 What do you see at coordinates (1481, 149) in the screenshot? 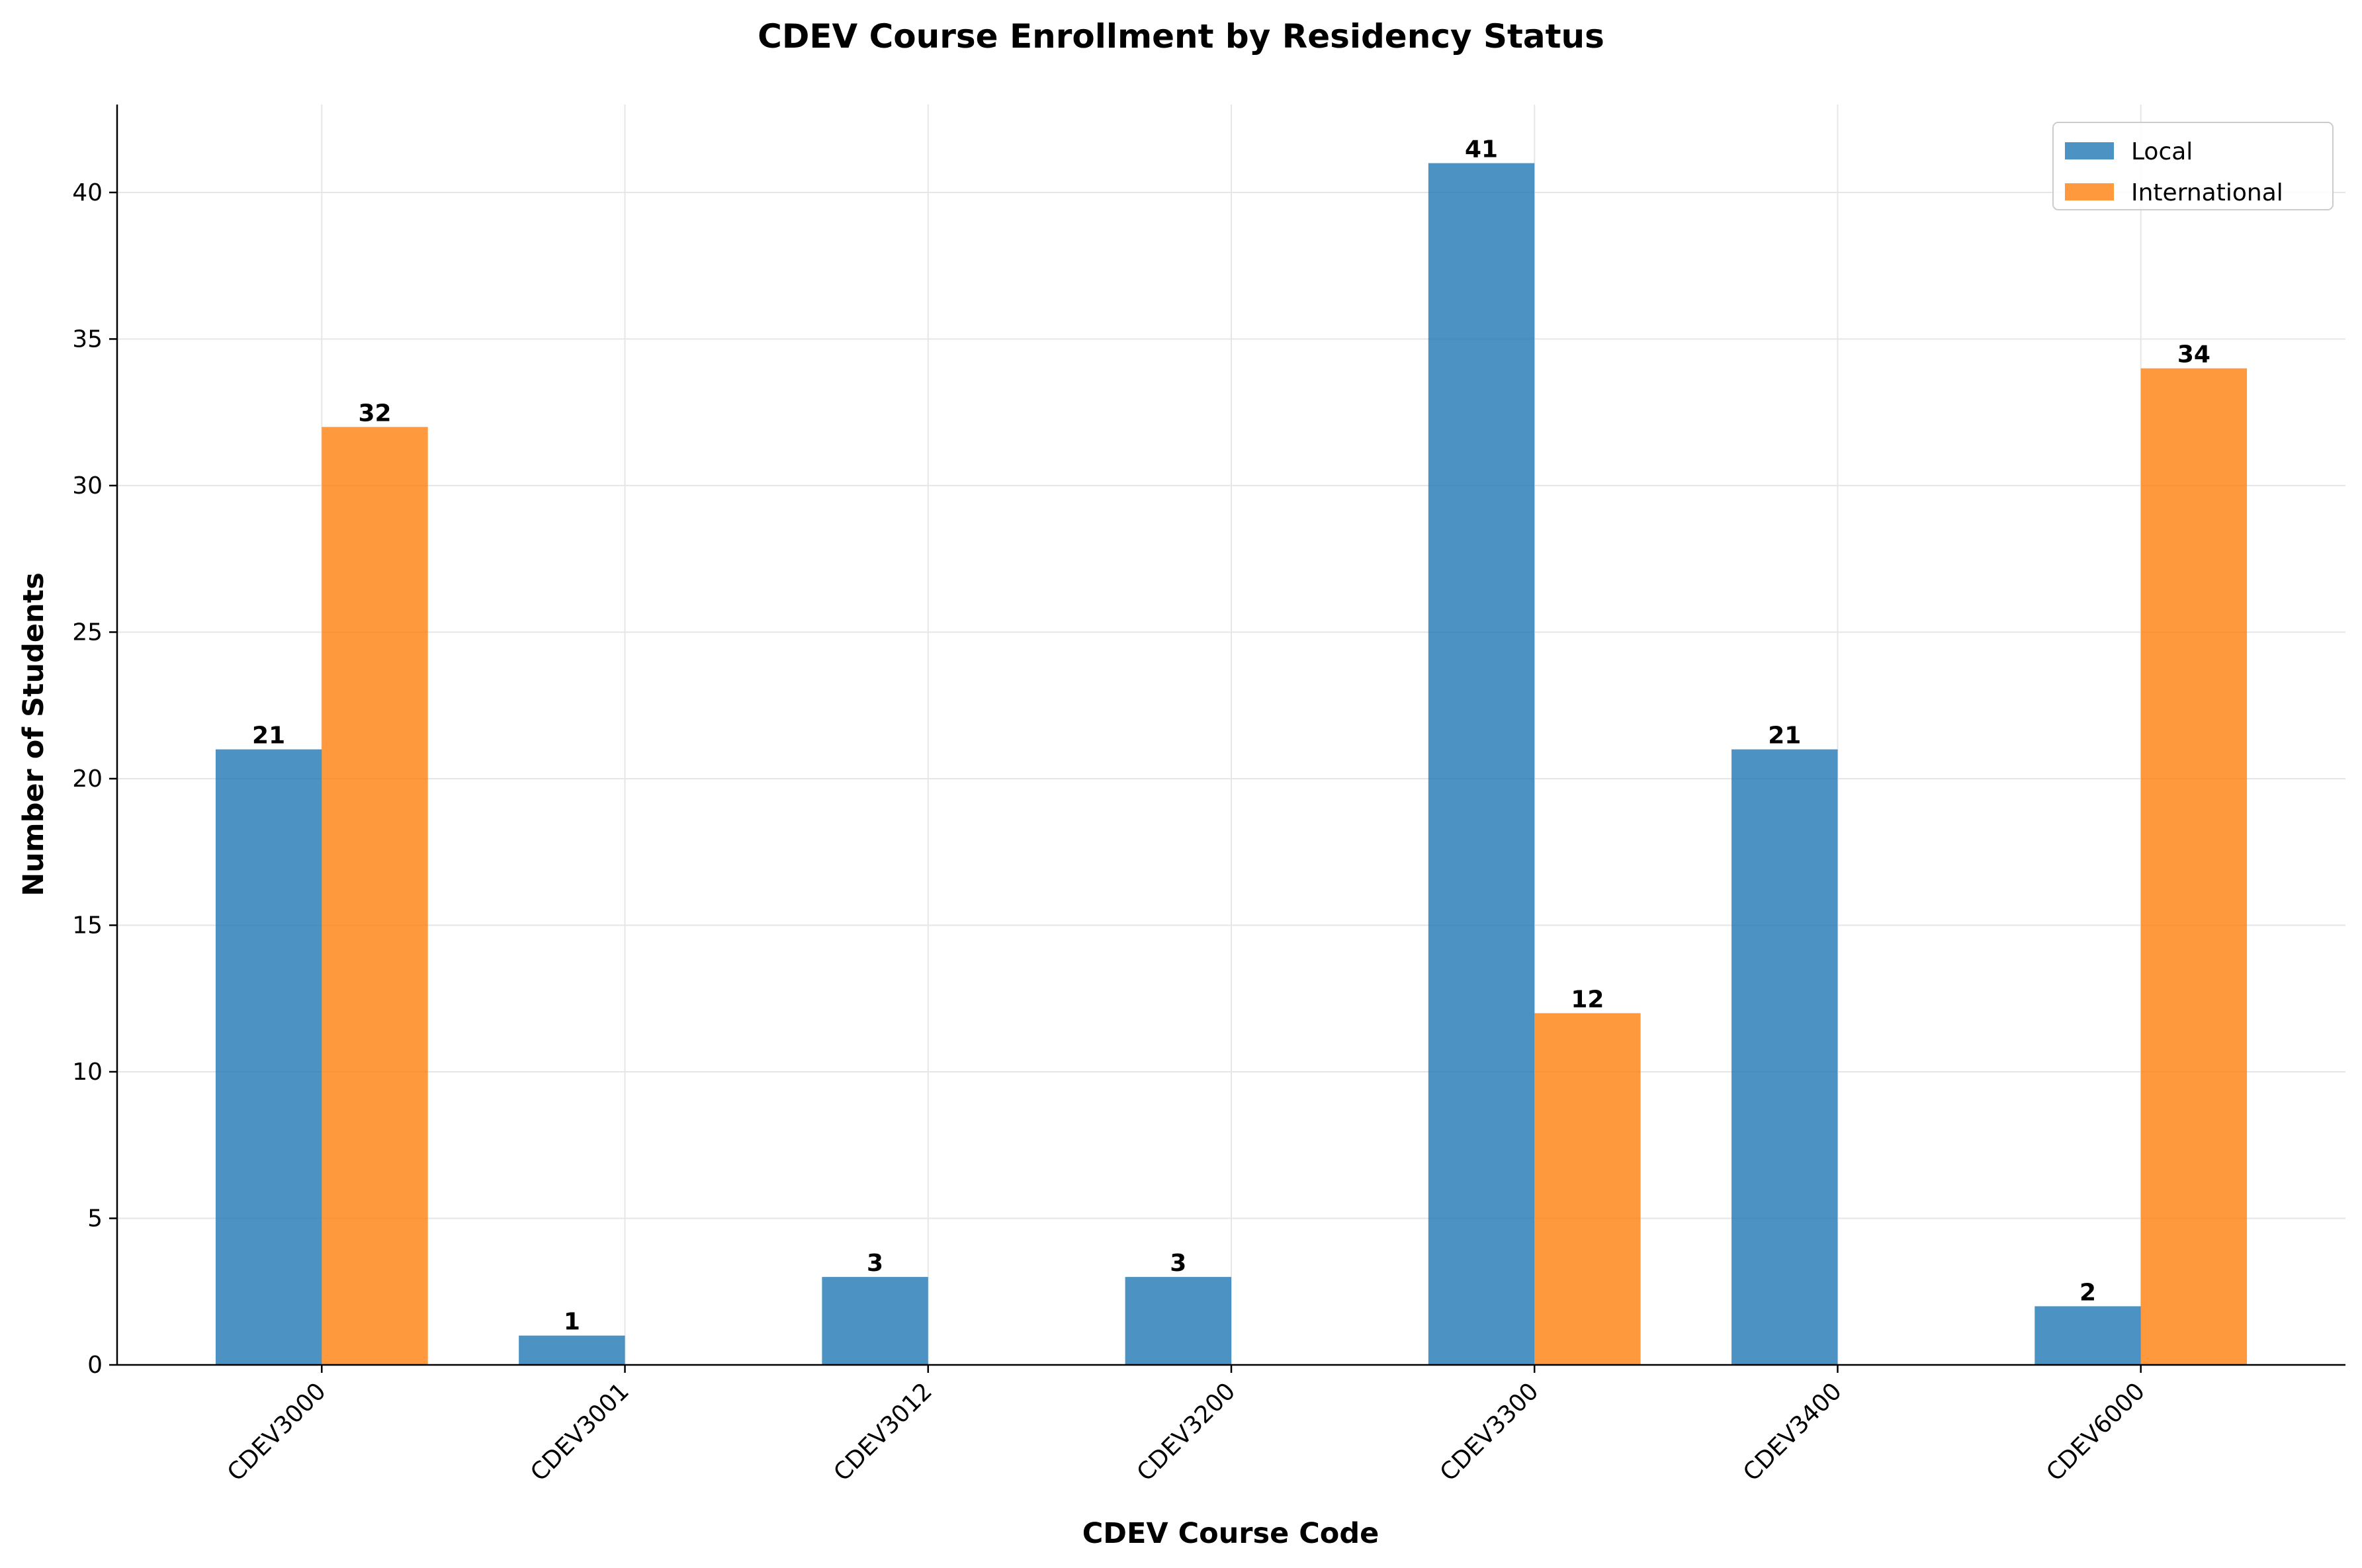
I see `data-label: 41` at bounding box center [1481, 149].